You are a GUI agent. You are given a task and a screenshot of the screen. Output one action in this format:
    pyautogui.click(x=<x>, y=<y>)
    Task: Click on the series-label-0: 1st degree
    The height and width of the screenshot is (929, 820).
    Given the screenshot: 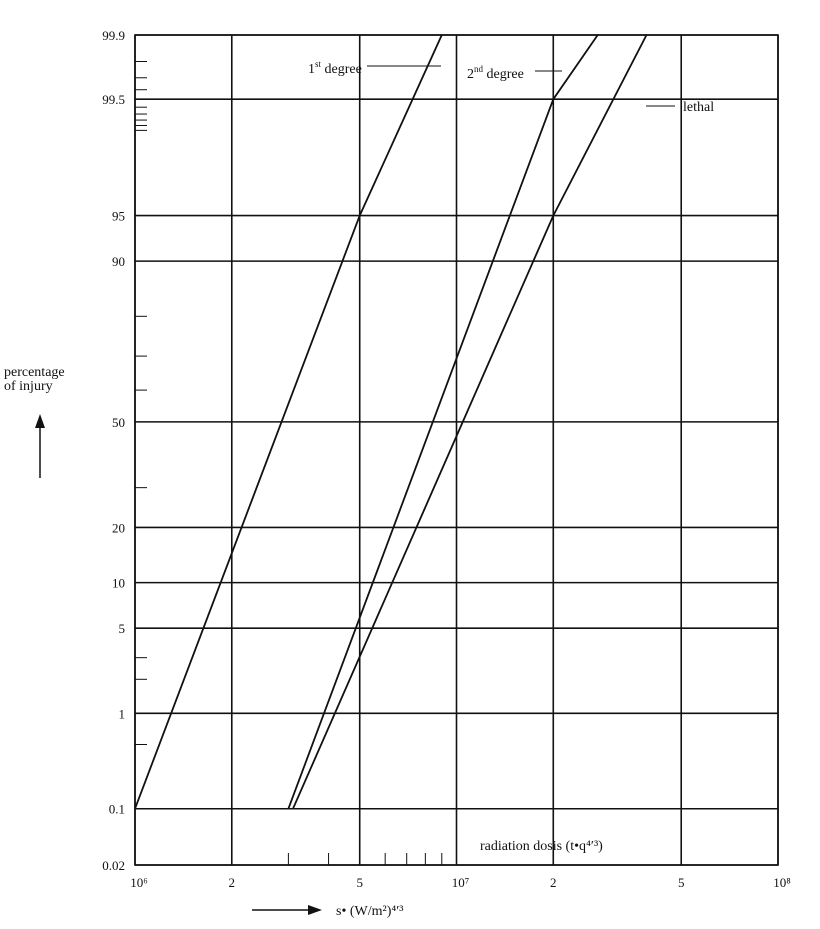 What is the action you would take?
    pyautogui.click(x=335, y=68)
    